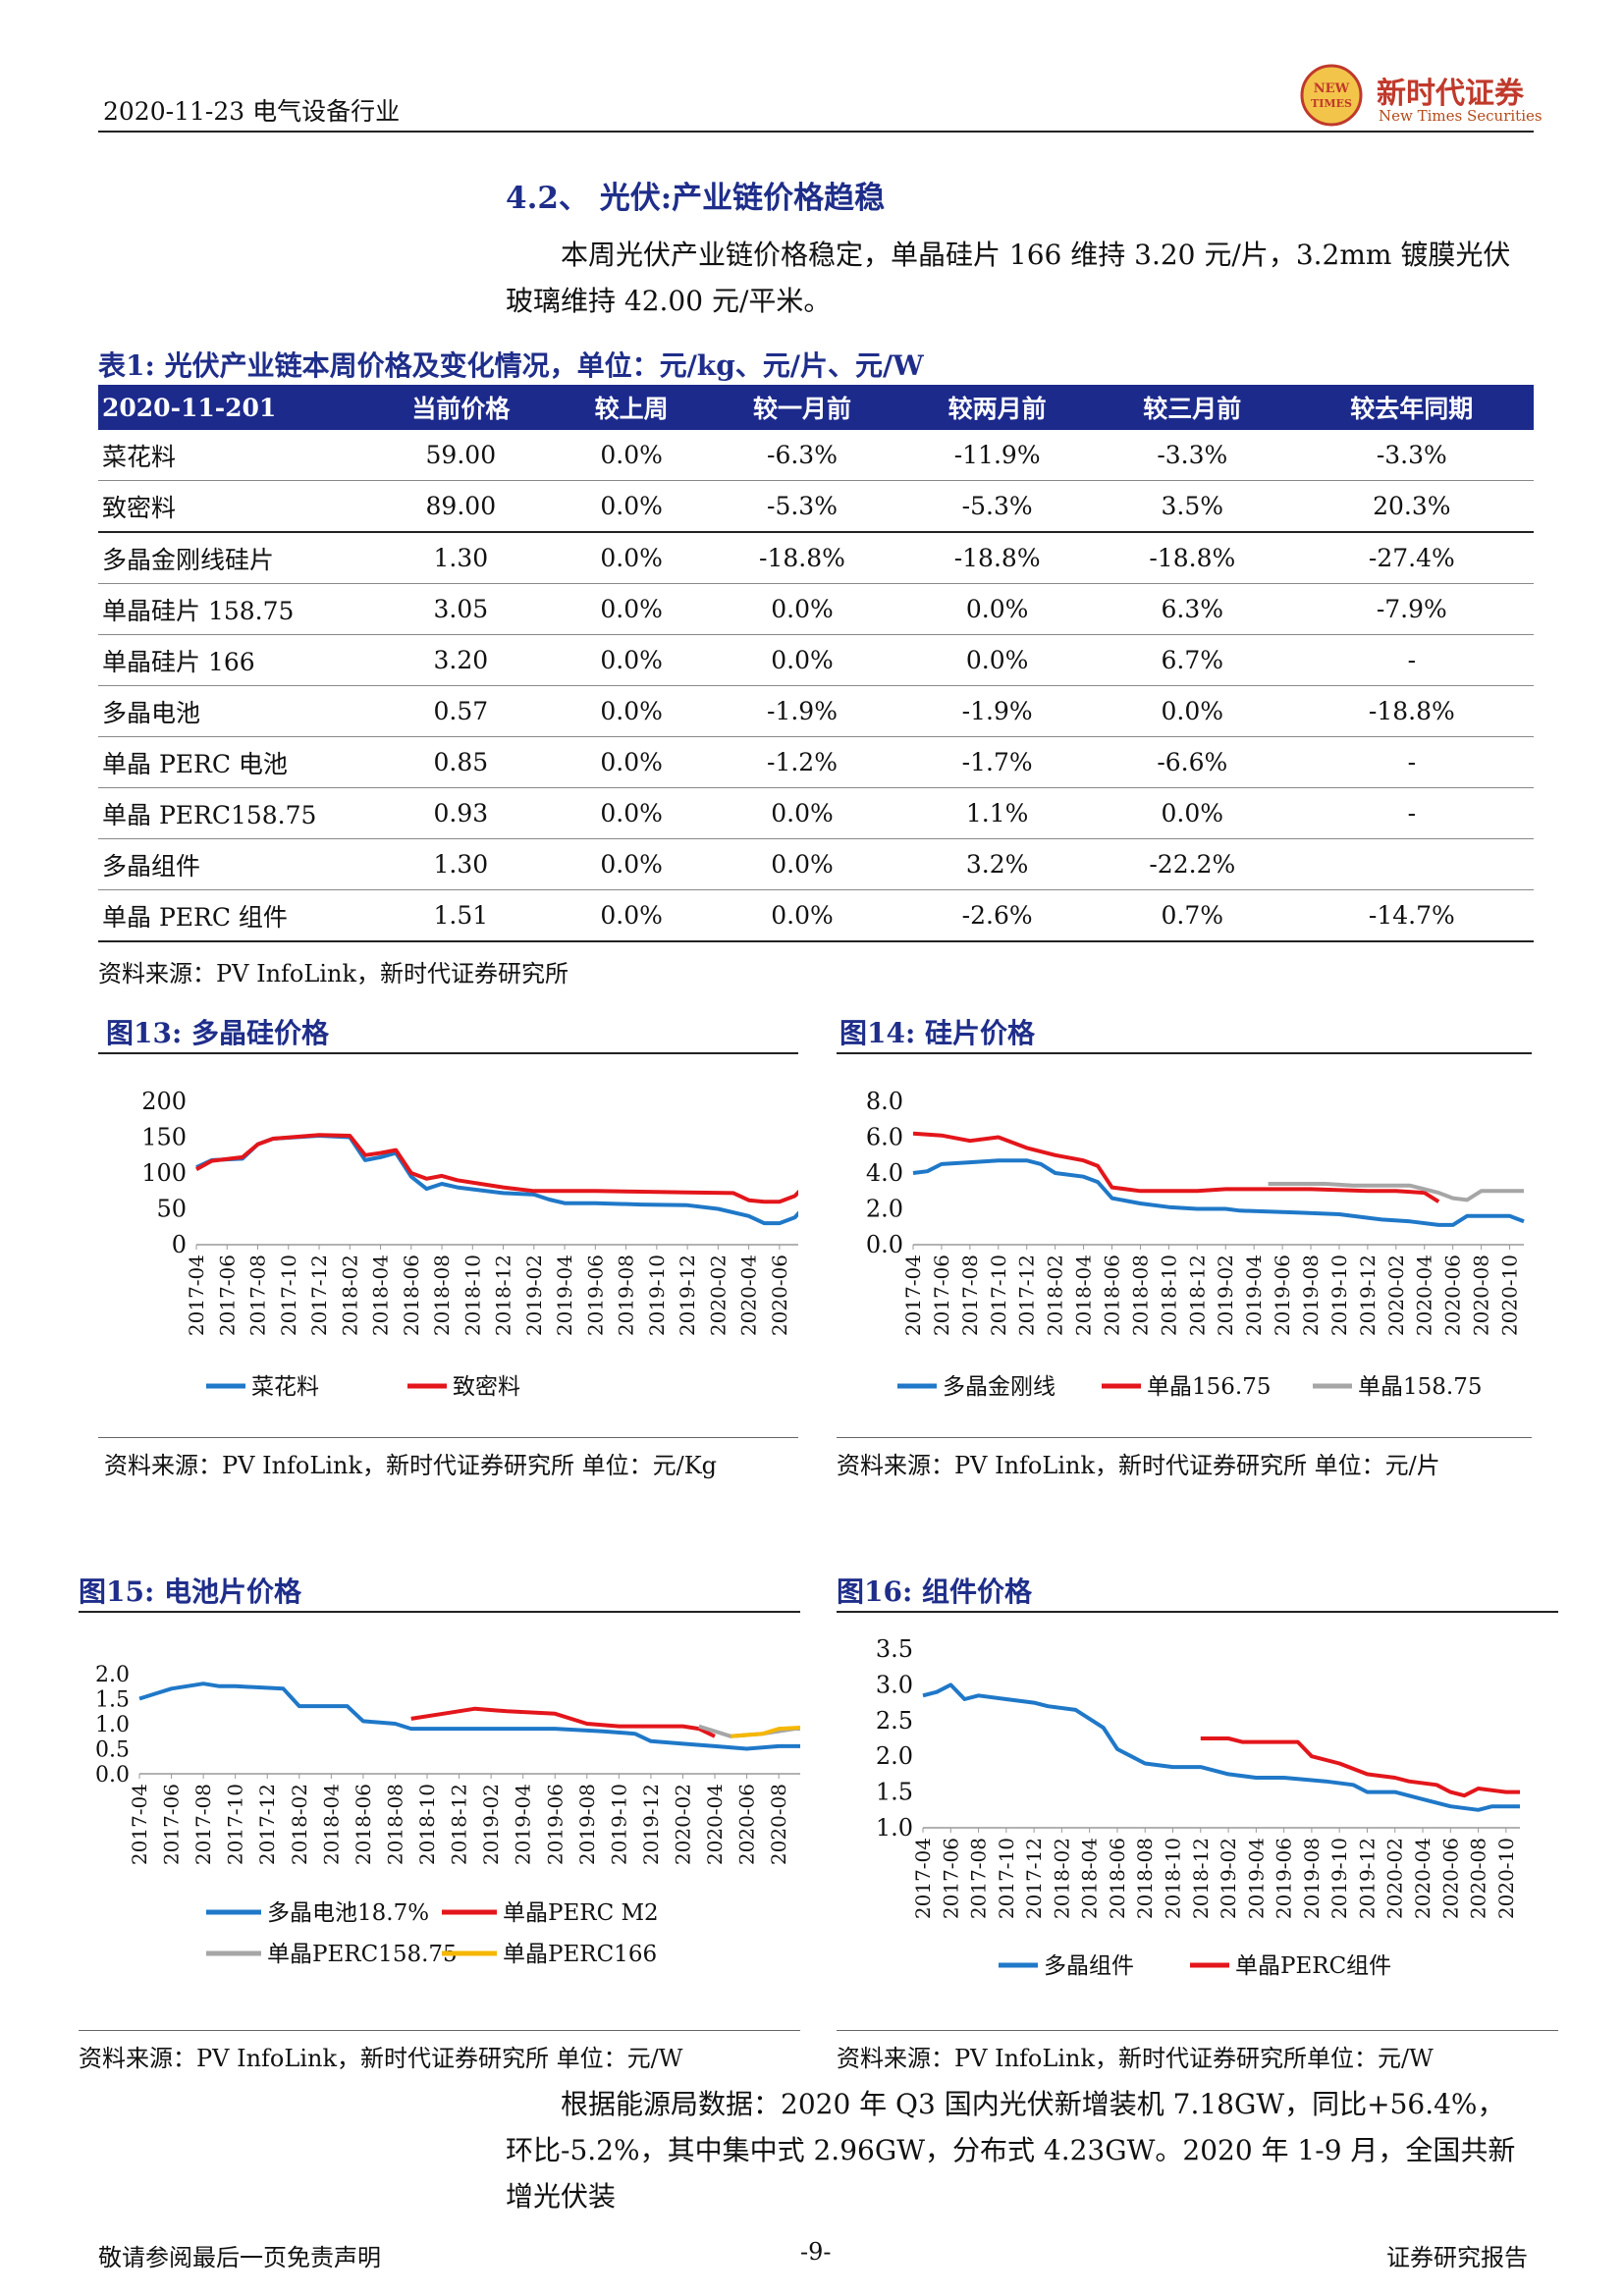  Describe the element at coordinates (432, 1933) in the screenshot. I see `figure15-legend: 多晶电池18.7% 单晶PERC M2 单晶PERC158.75 单晶PERC166` at that location.